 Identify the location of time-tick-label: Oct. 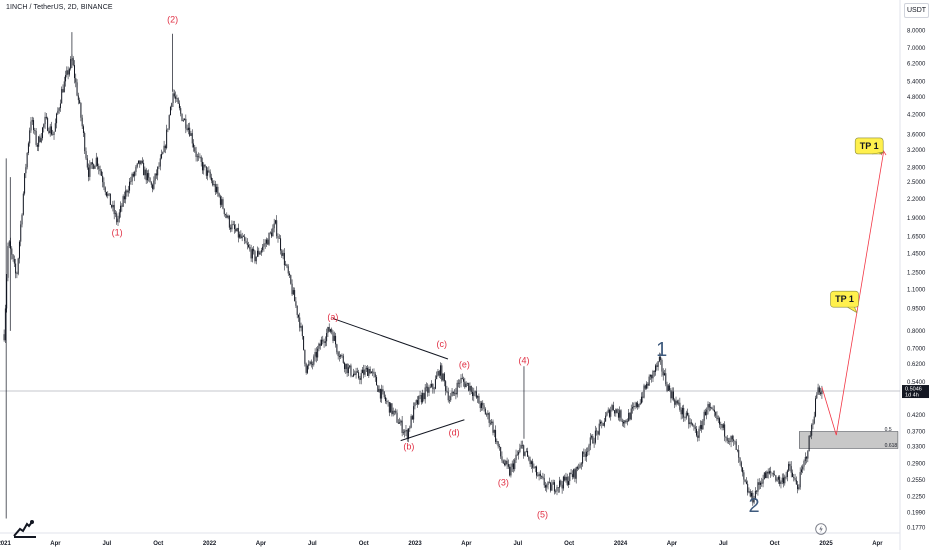
(775, 544).